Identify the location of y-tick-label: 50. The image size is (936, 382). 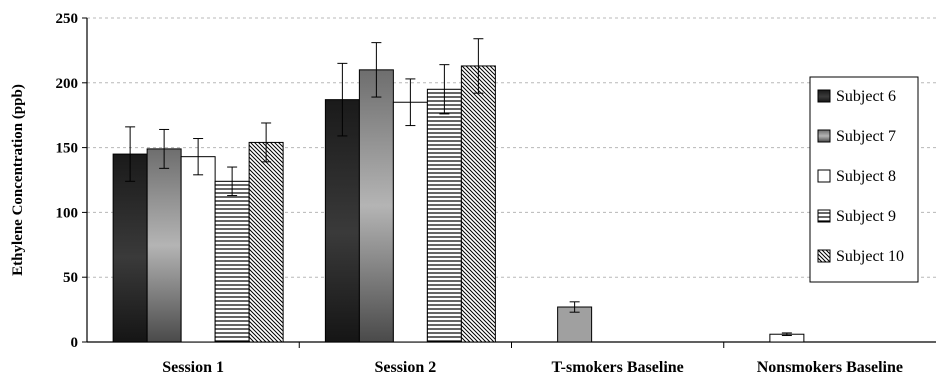
(70, 278).